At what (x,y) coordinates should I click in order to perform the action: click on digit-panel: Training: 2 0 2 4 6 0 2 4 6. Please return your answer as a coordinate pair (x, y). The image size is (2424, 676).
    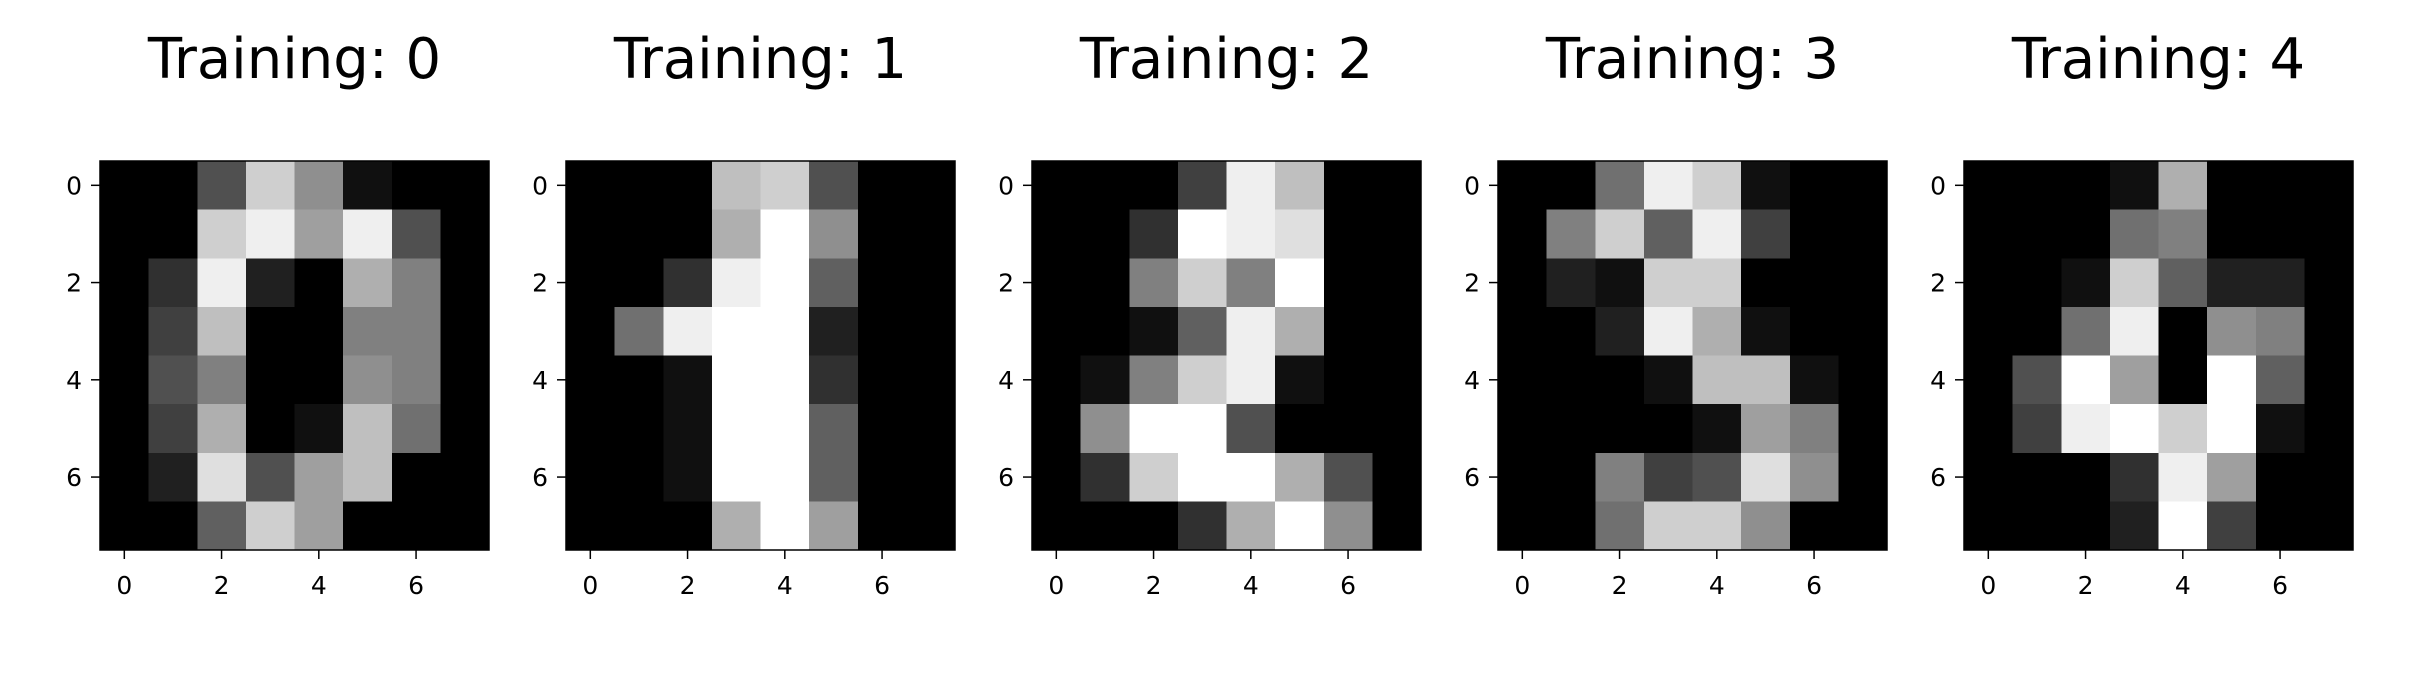
    Looking at the image, I should click on (1210, 313).